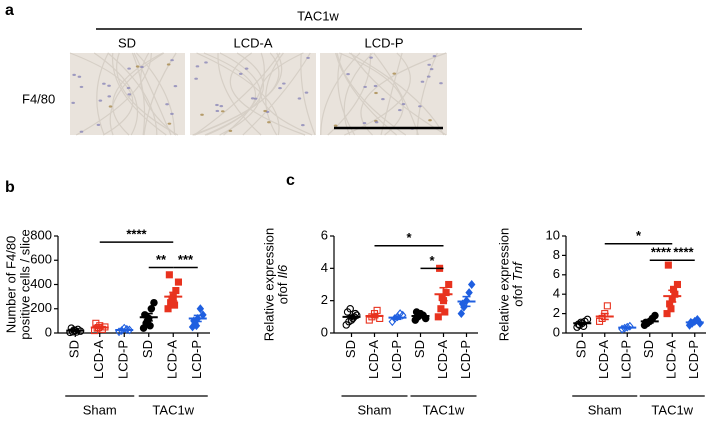  I want to click on y-tick-label: 10, so click(553, 234).